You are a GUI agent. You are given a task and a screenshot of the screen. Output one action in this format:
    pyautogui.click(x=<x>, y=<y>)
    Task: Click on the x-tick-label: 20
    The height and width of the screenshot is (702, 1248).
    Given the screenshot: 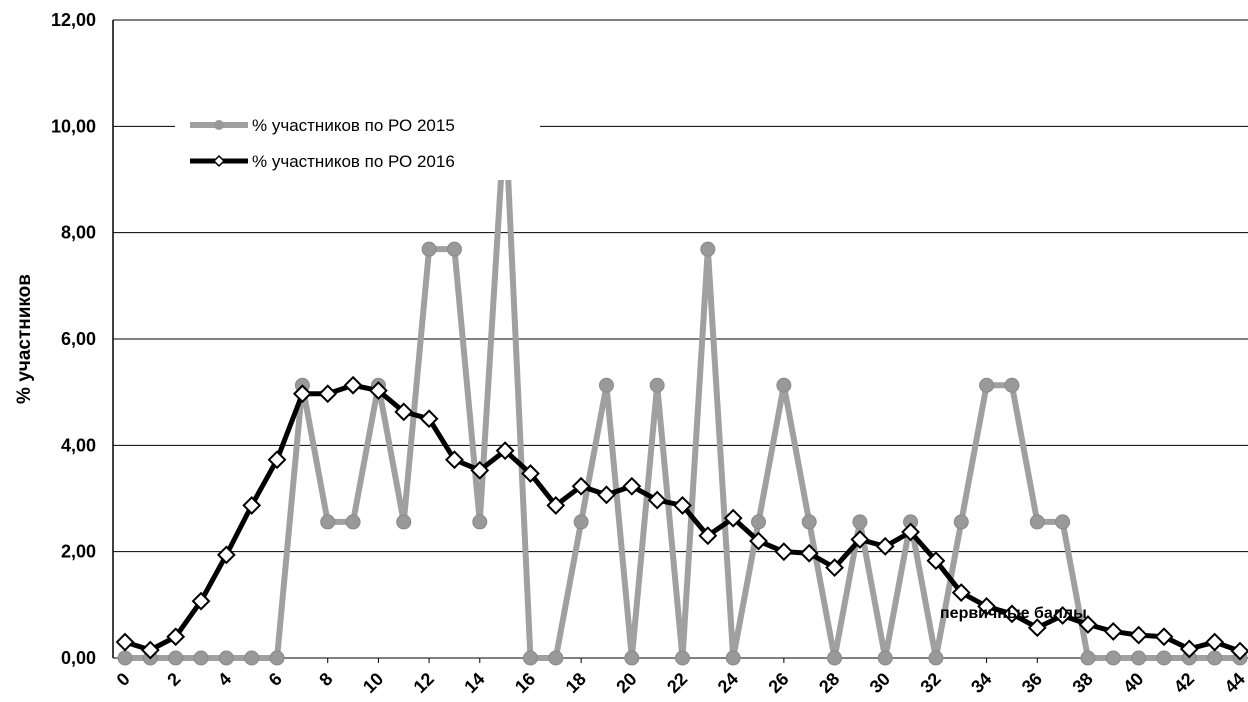 What is the action you would take?
    pyautogui.click(x=626, y=683)
    